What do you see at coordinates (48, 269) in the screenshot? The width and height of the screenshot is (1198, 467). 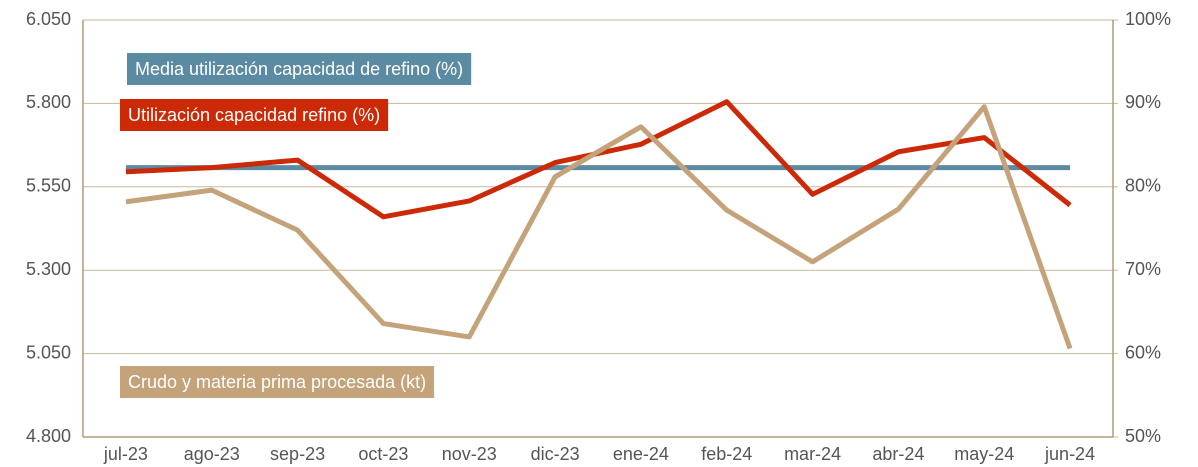 I see `y-tick-label: 5.300` at bounding box center [48, 269].